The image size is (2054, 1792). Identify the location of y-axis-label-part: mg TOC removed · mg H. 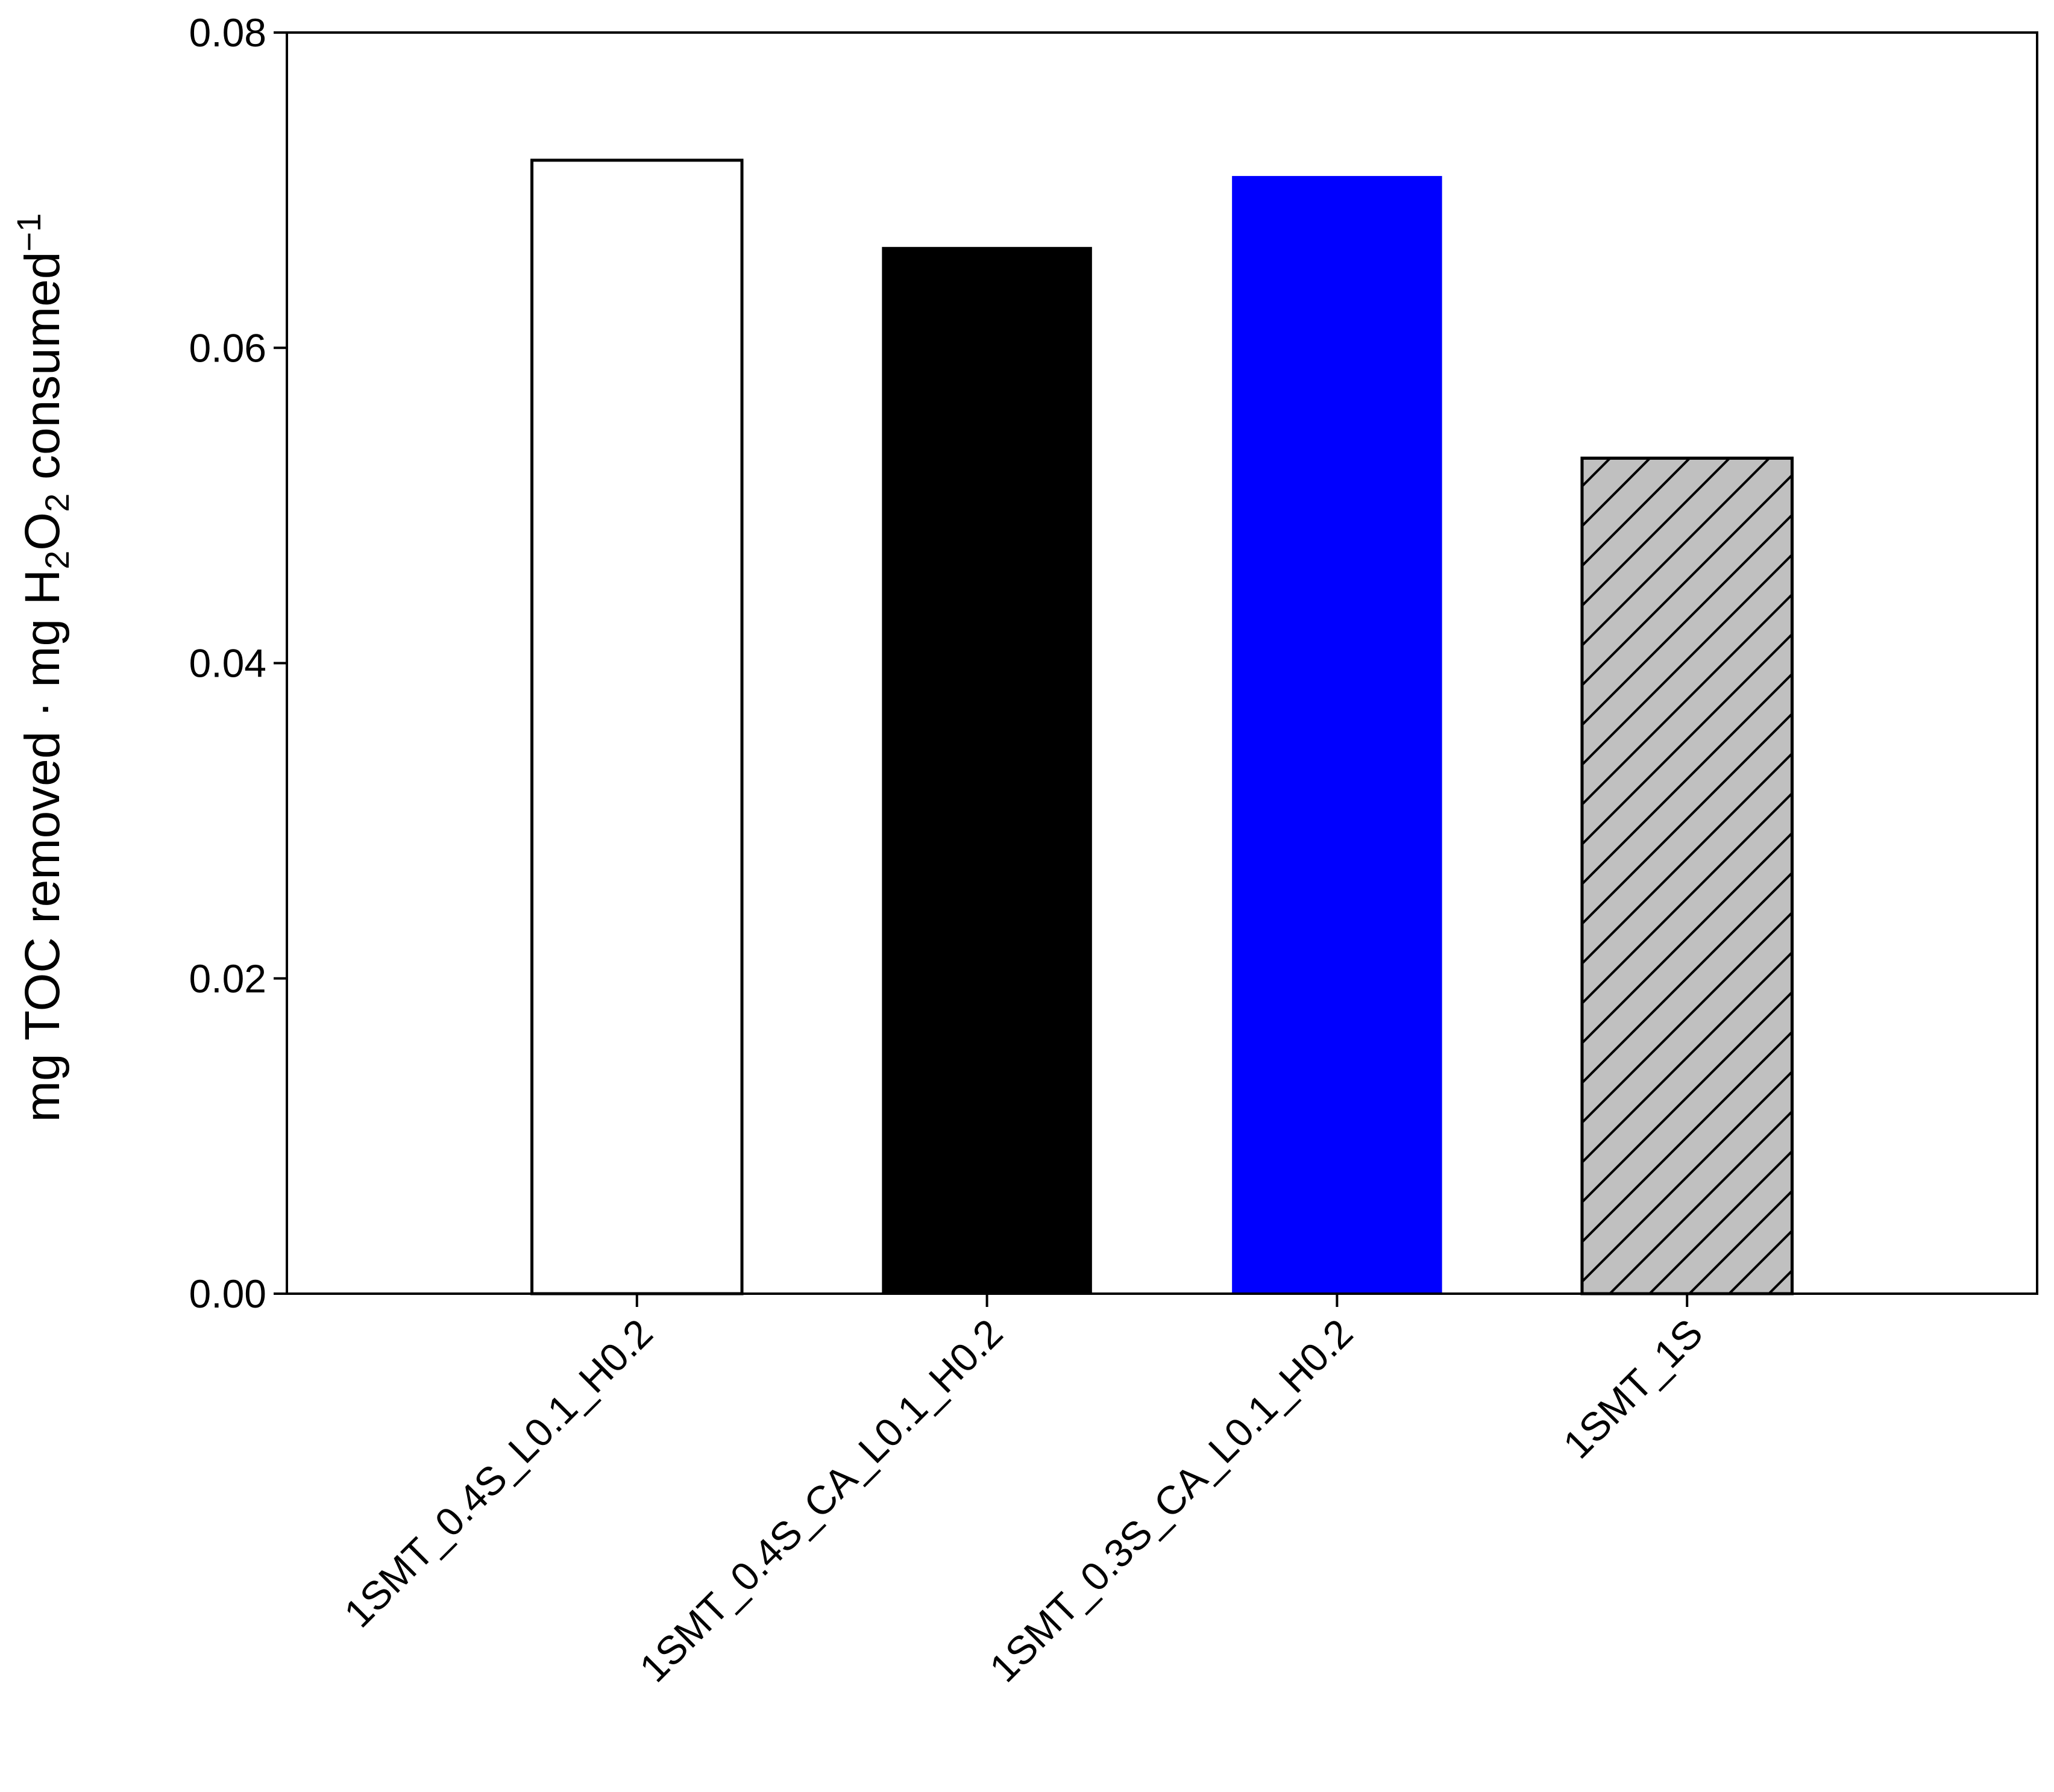
(42, 845).